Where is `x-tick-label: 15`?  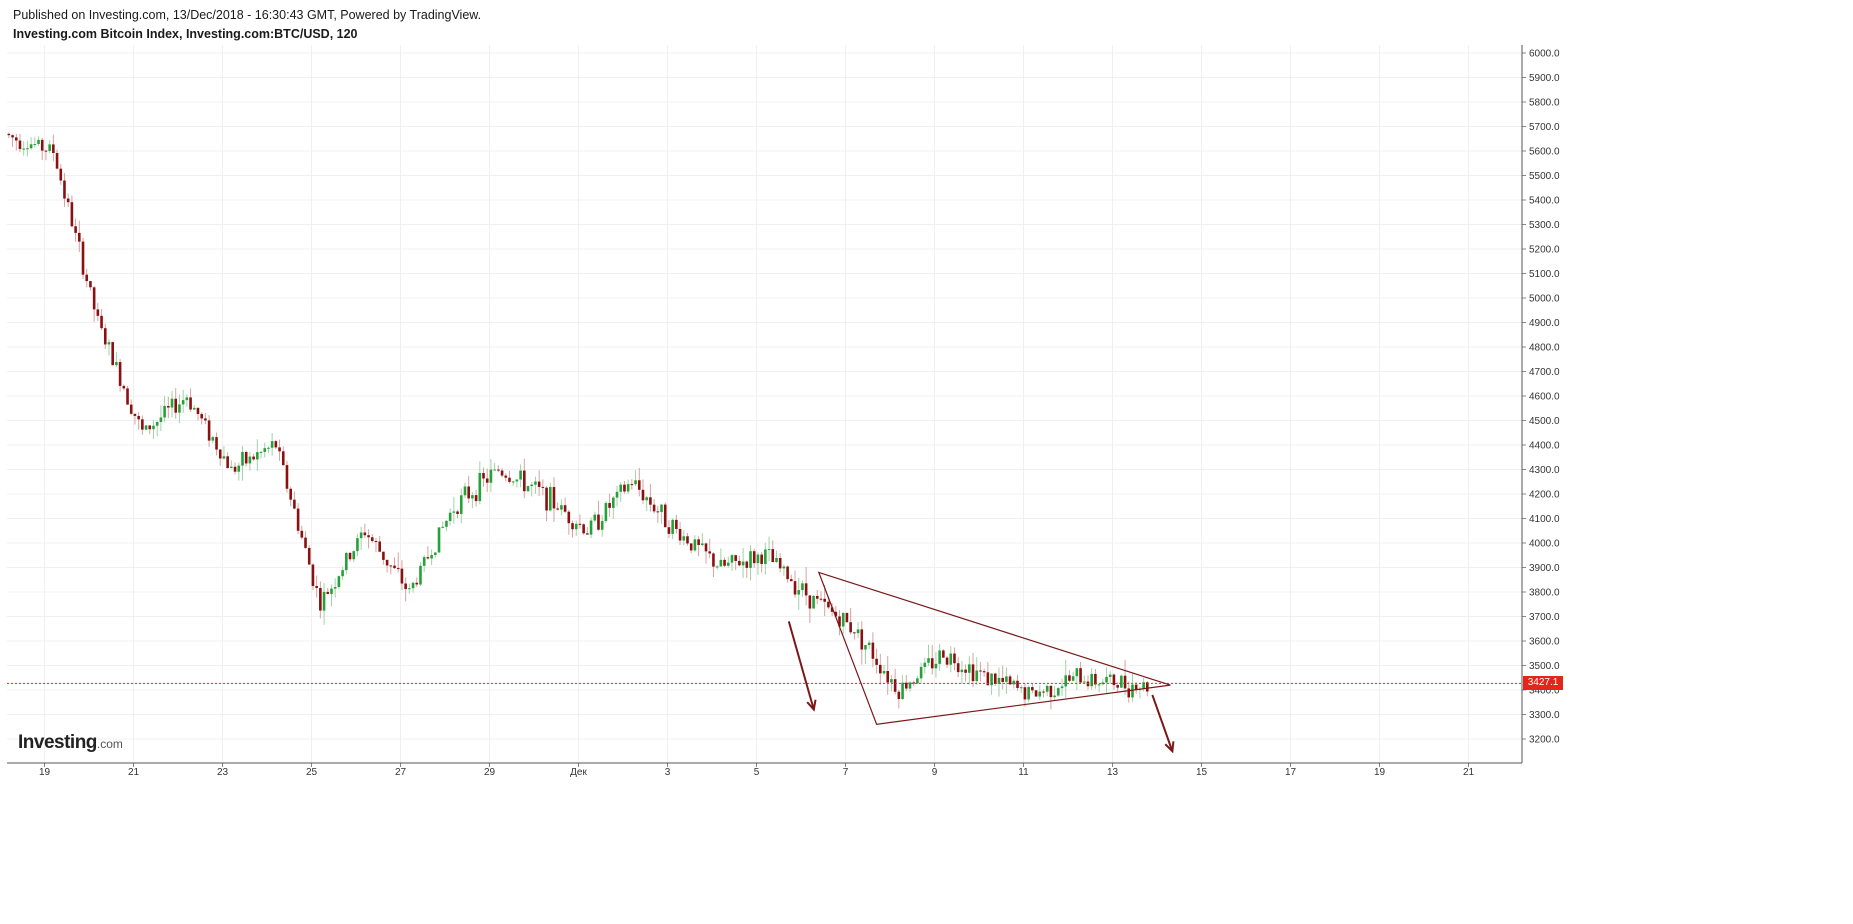
x-tick-label: 15 is located at coordinates (1202, 772).